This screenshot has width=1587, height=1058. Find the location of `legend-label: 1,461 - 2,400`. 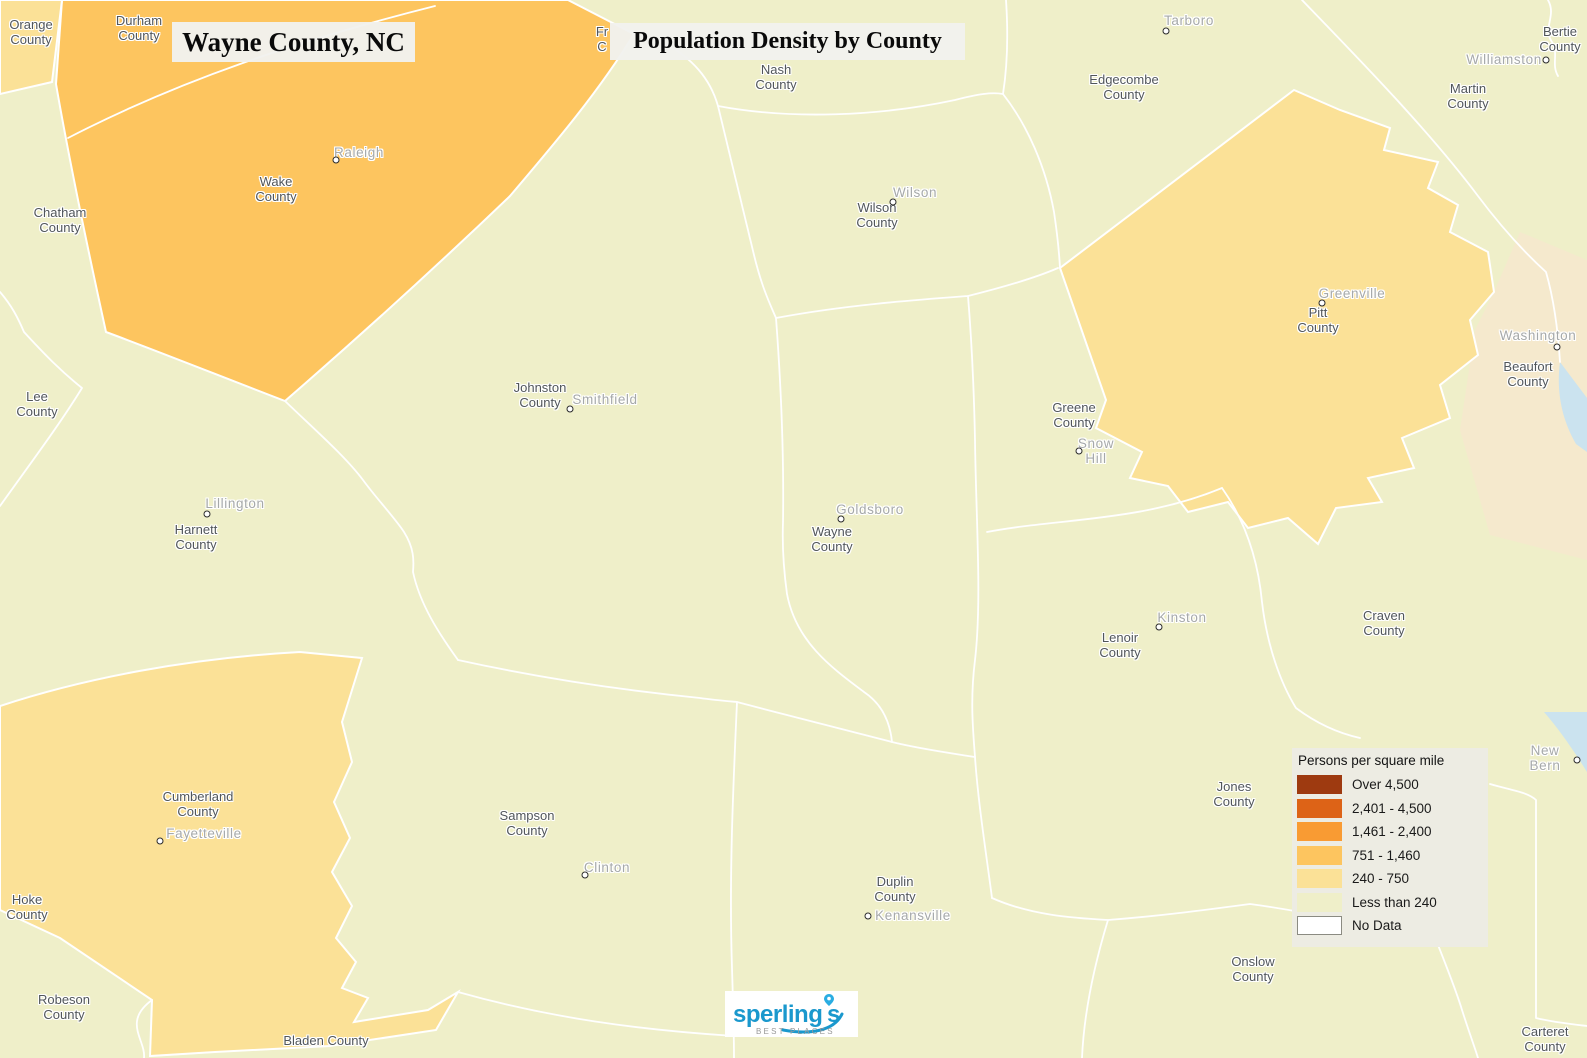

legend-label: 1,461 - 2,400 is located at coordinates (1392, 831).